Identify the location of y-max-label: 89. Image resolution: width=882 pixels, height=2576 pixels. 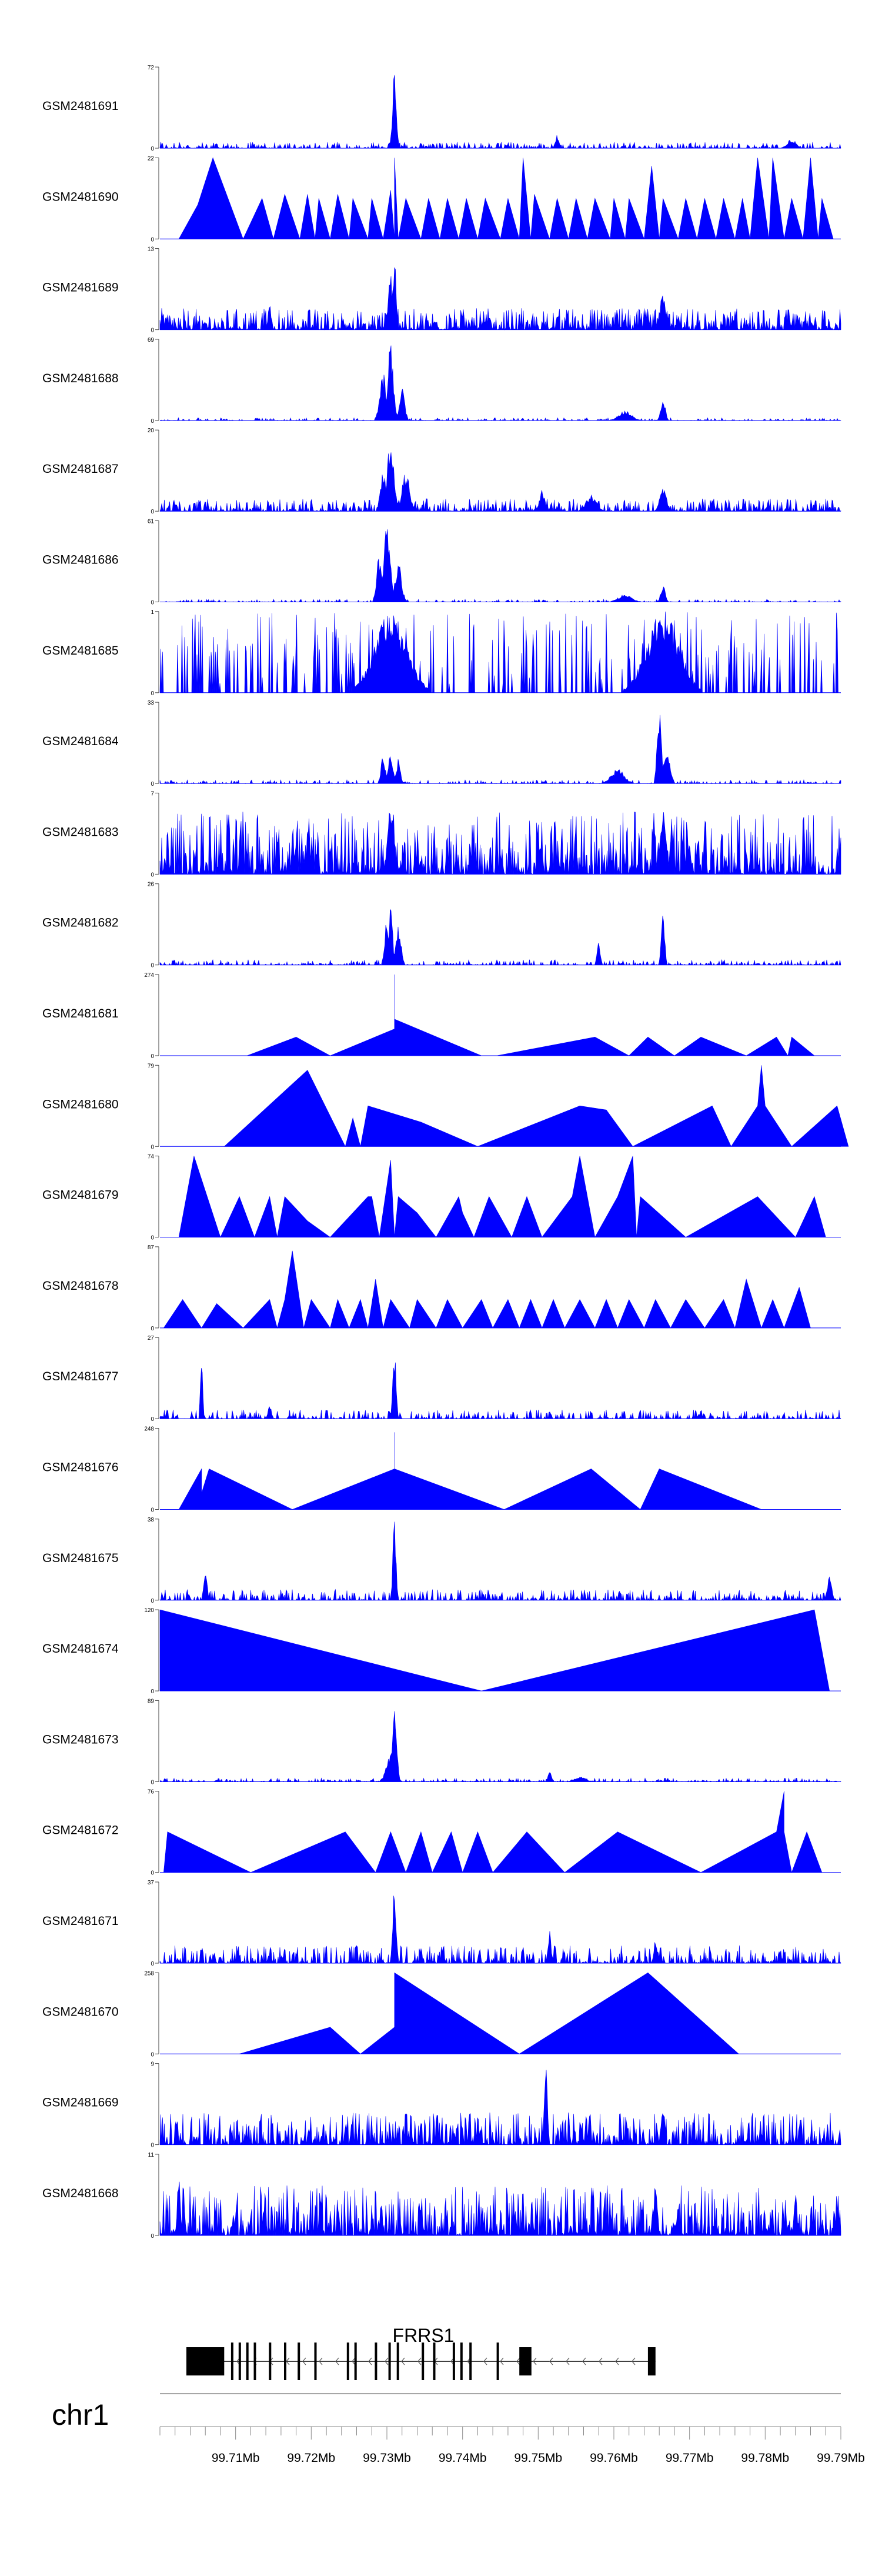
(151, 1701).